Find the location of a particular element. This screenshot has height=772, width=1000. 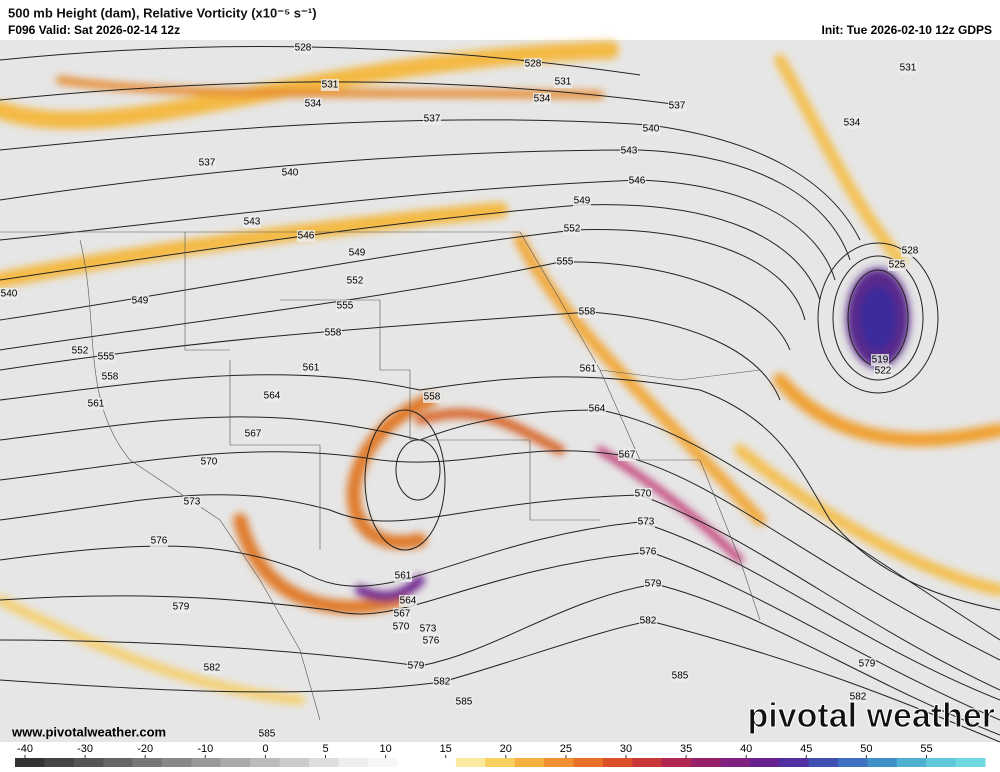

contour-label: 543 is located at coordinates (252, 222).